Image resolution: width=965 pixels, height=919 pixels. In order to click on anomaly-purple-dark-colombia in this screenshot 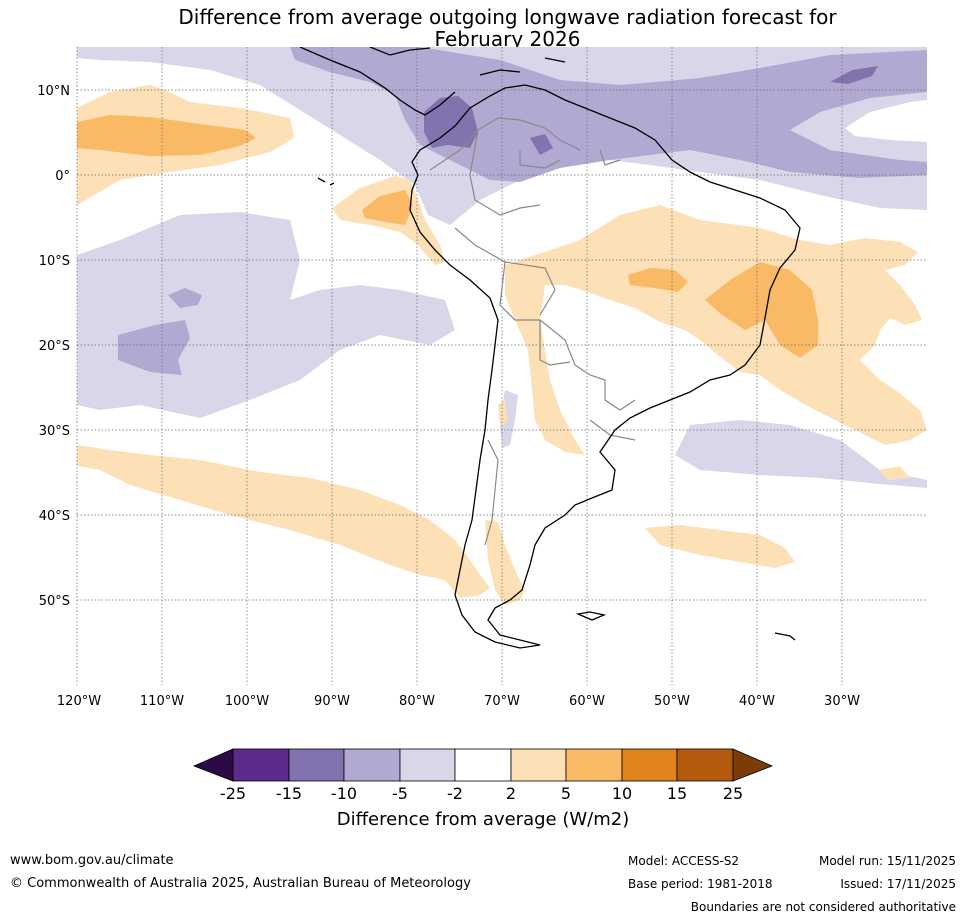, I will do `click(451, 122)`.